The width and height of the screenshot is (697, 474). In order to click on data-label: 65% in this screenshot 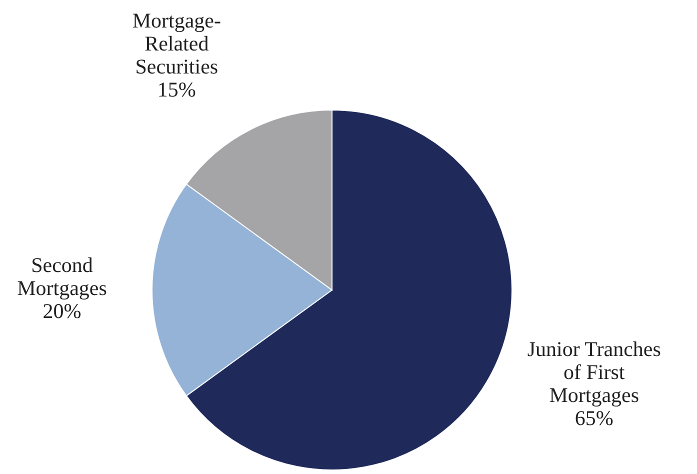, I will do `click(594, 418)`.